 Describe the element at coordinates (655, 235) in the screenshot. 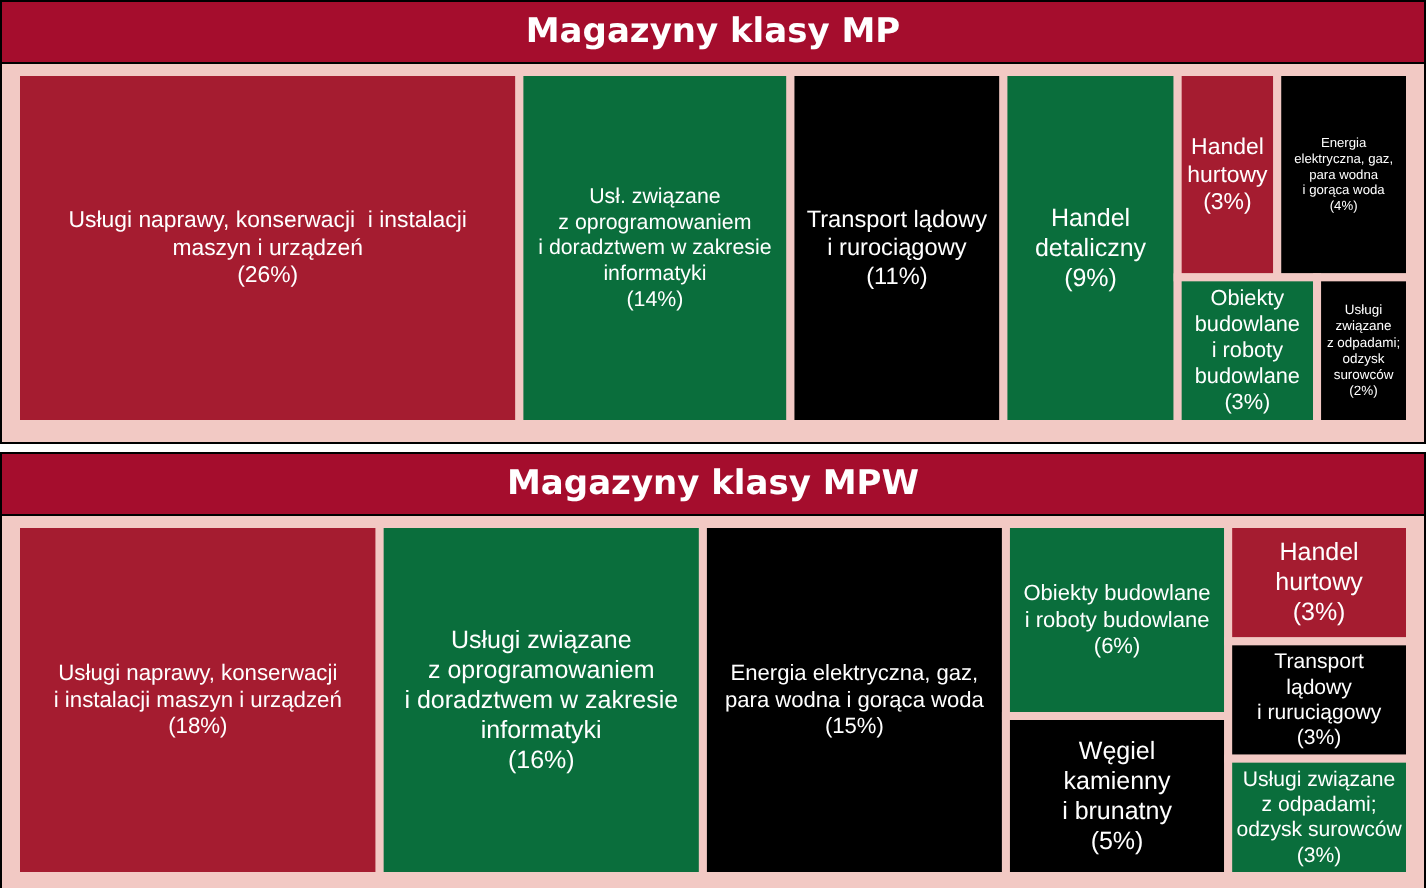

I see `category-label: Usł. związane z oprogramowaniem i doradztwem w zakresie informatyki` at that location.